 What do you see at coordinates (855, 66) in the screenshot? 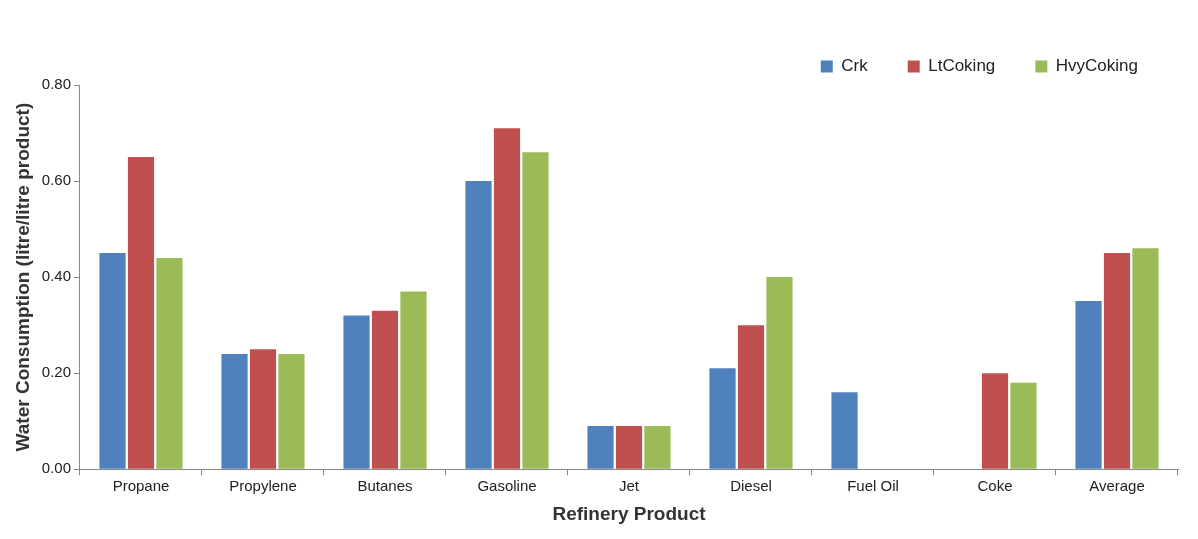
I see `legend-label: Crk` at bounding box center [855, 66].